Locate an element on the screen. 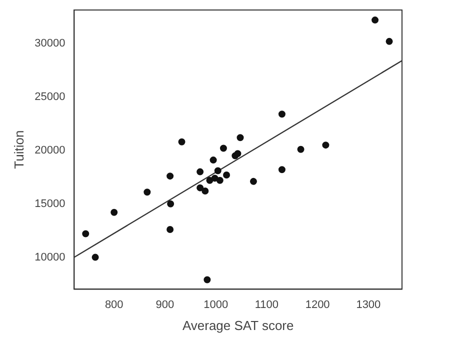  x-tick-label: 1000 is located at coordinates (216, 304).